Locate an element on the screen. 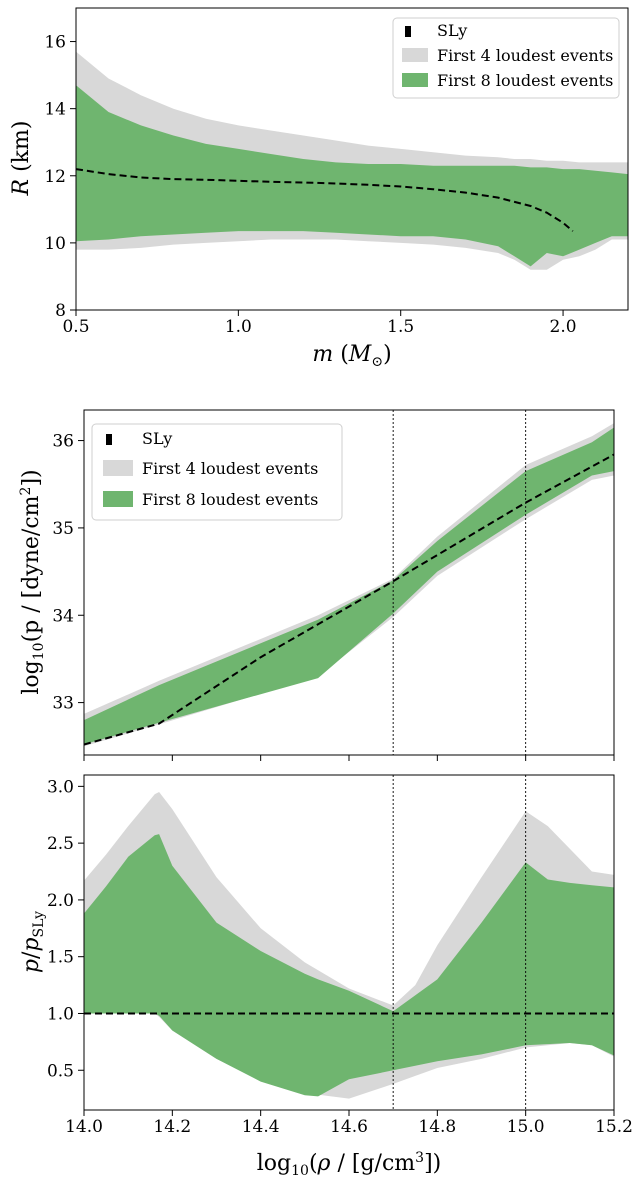  p3-ytick-label: 0.5 is located at coordinates (60, 1071).